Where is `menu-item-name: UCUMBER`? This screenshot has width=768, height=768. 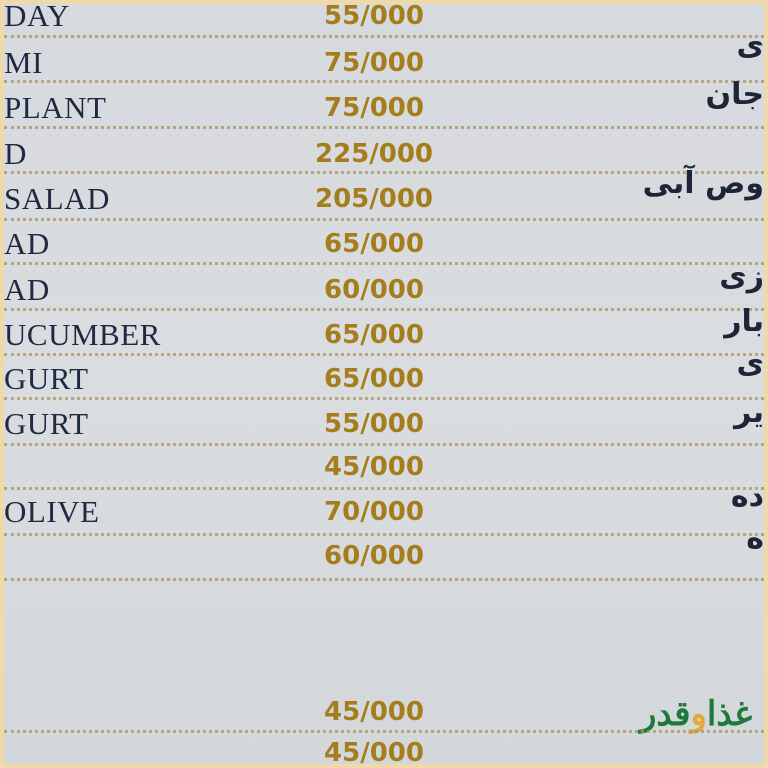 menu-item-name: UCUMBER is located at coordinates (82, 334).